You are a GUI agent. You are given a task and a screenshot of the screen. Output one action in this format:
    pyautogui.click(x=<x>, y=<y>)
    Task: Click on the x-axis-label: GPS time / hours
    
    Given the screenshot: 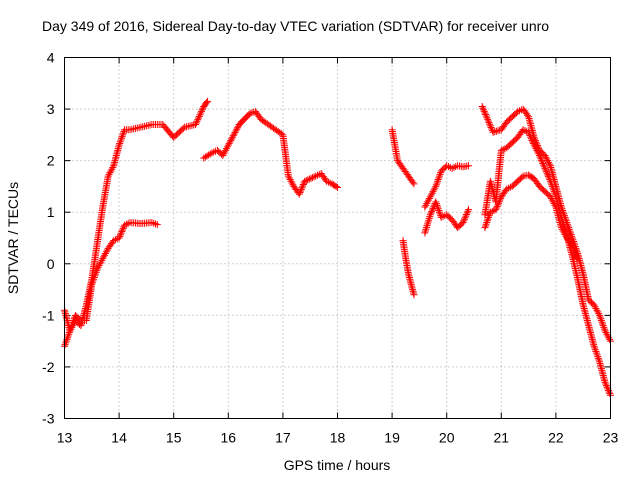 What is the action you would take?
    pyautogui.click(x=337, y=465)
    